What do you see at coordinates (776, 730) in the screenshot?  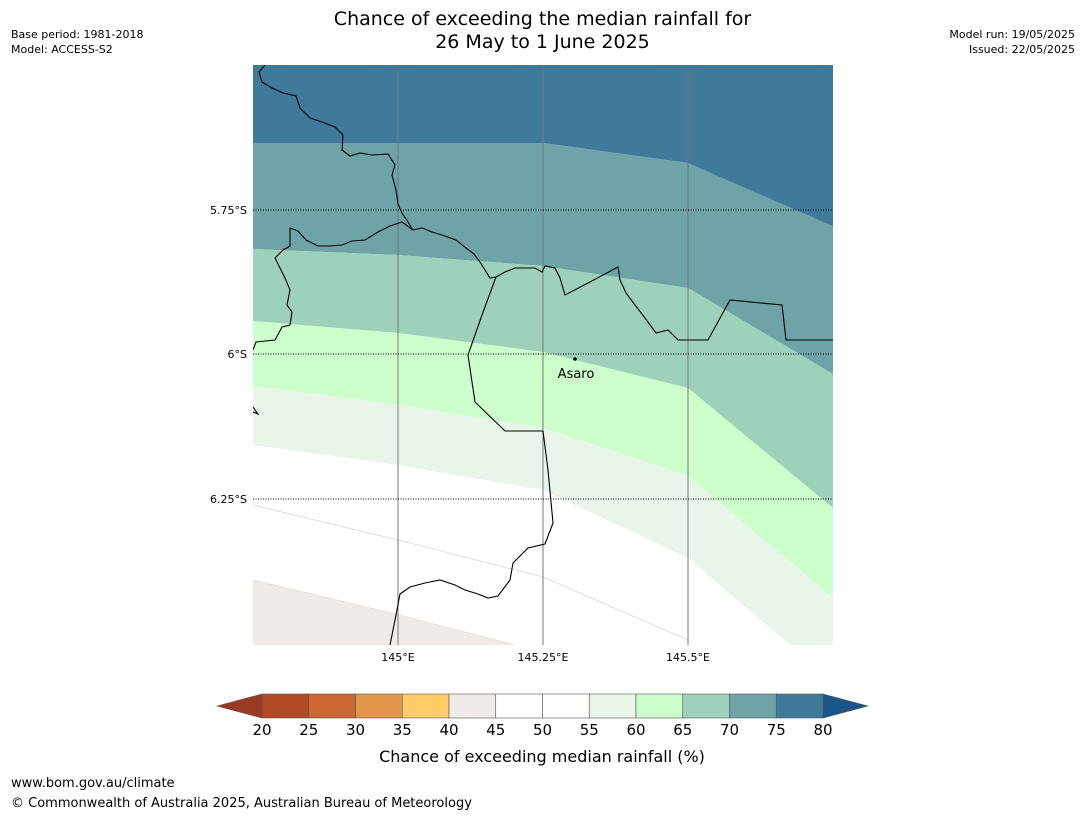 I see `colorbar-tick-label: 75` at bounding box center [776, 730].